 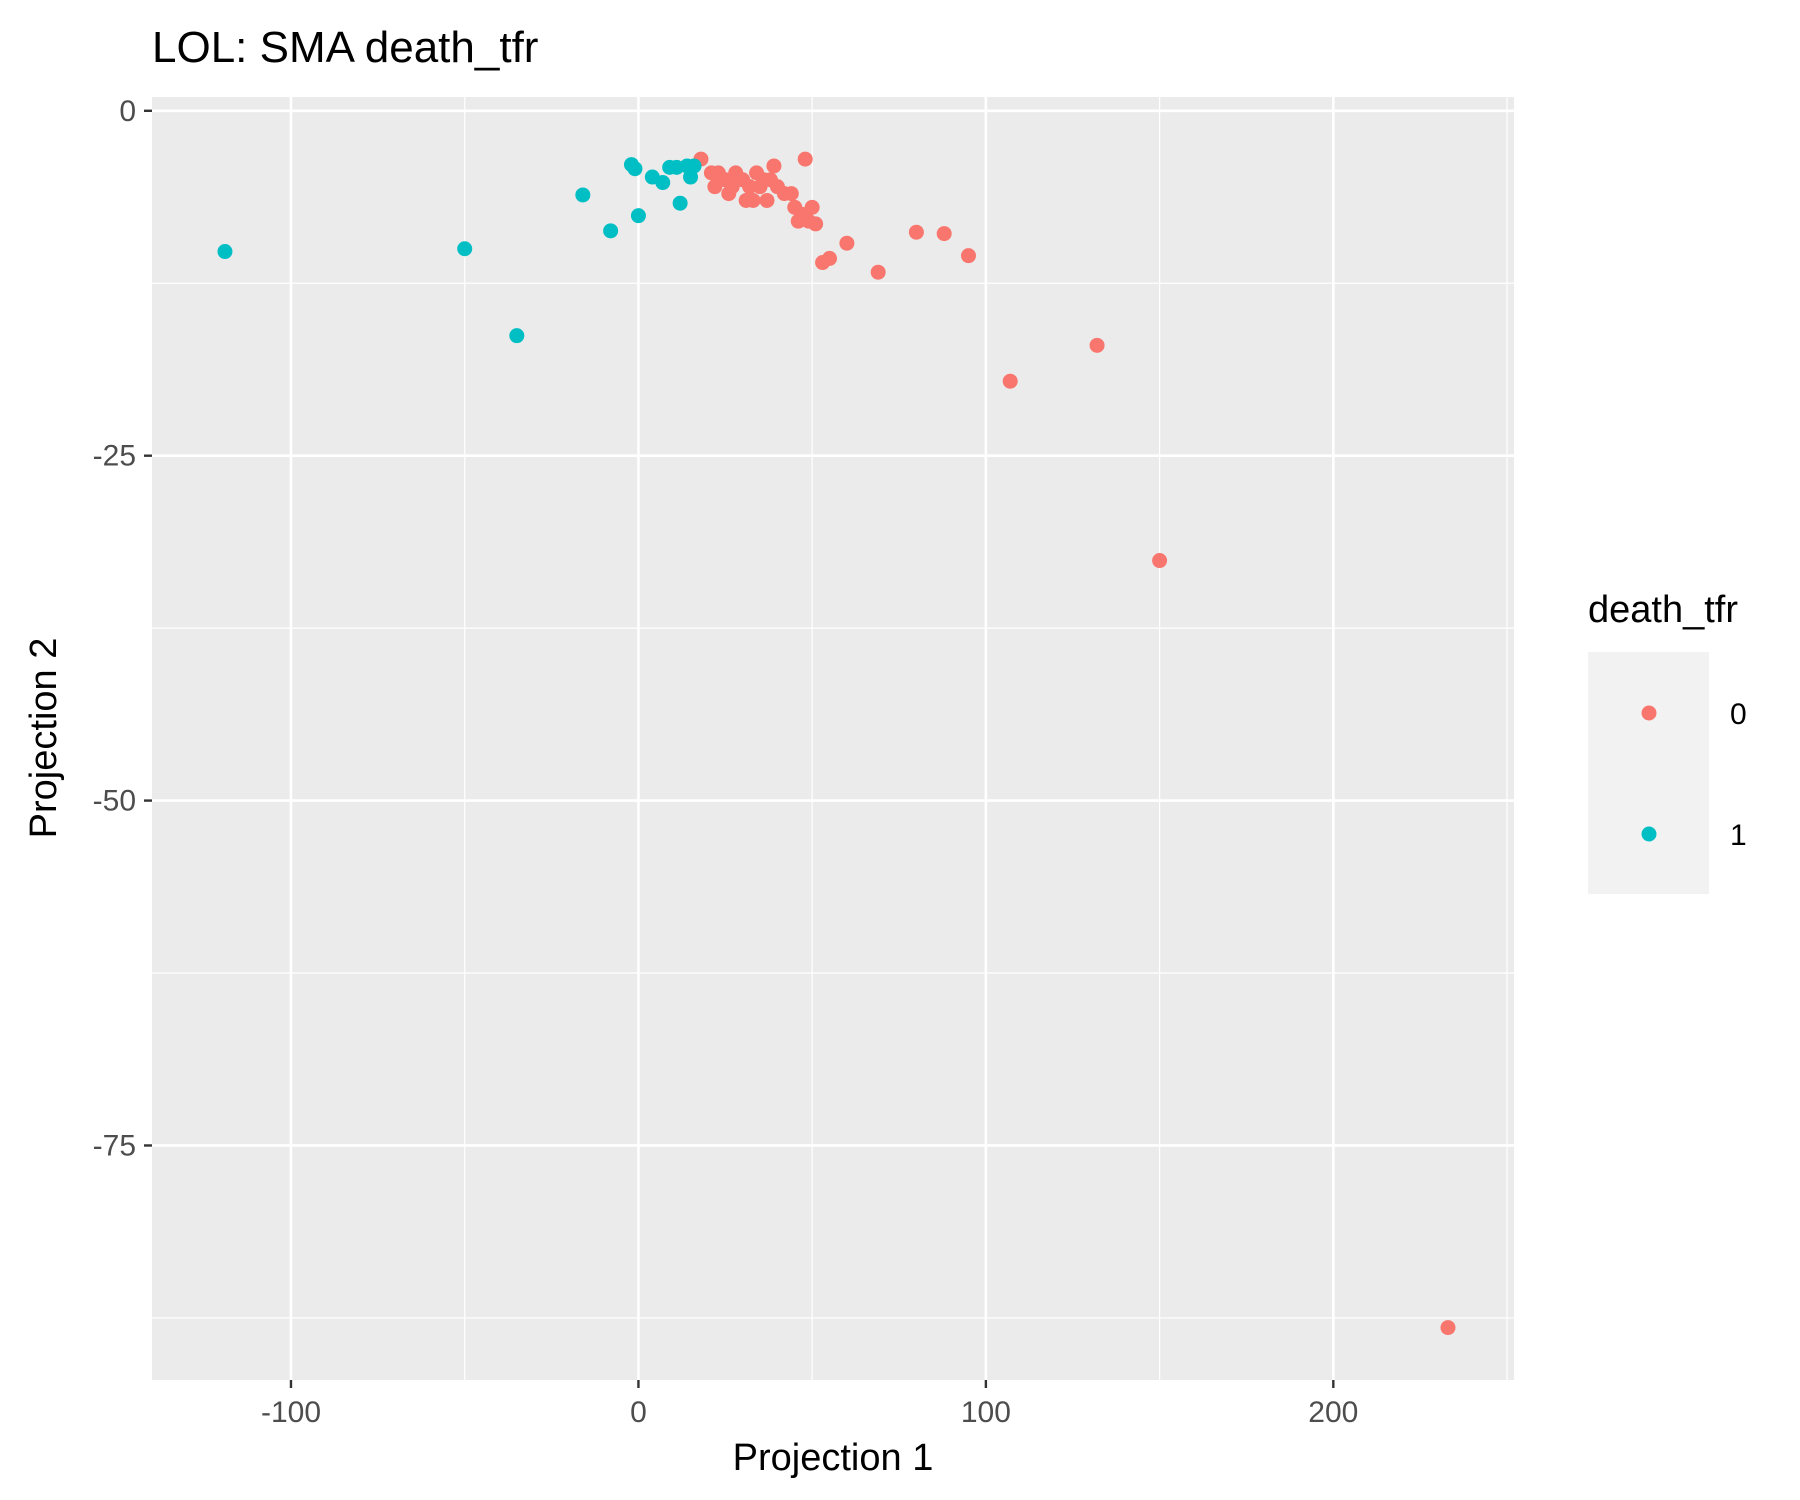 I want to click on x-tick-label: 200, so click(x=1333, y=1412).